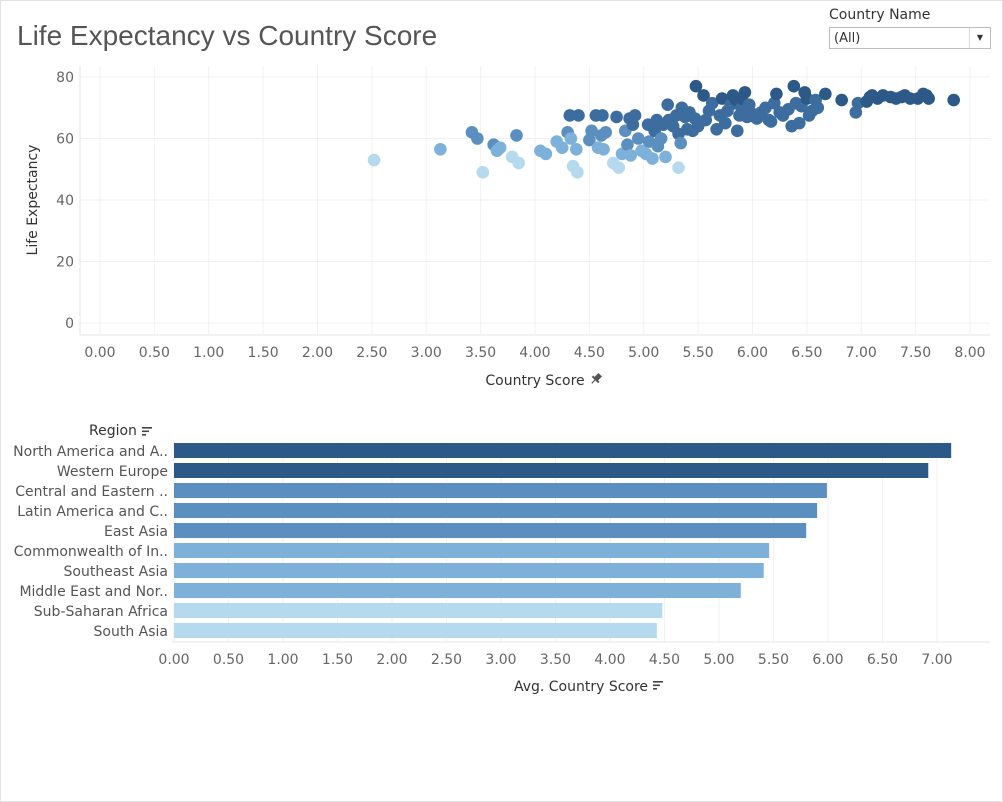 This screenshot has width=1003, height=802. Describe the element at coordinates (33, 200) in the screenshot. I see `scatter-y-axis-title: Life Expectancy` at that location.